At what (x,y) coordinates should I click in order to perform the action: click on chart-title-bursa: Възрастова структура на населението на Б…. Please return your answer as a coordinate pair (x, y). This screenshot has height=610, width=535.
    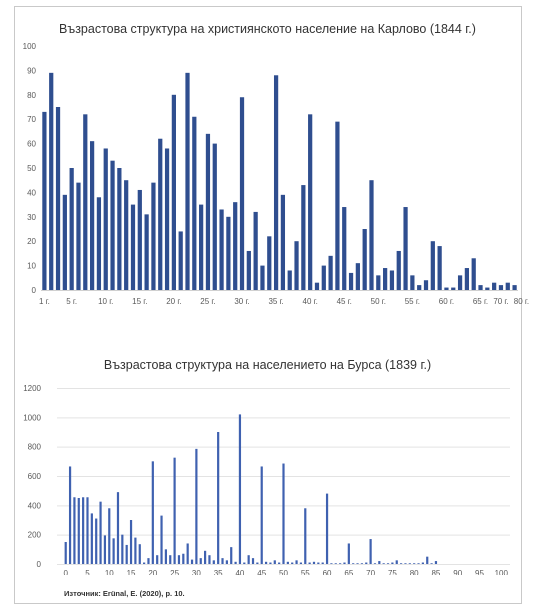
    Looking at the image, I should click on (267, 365).